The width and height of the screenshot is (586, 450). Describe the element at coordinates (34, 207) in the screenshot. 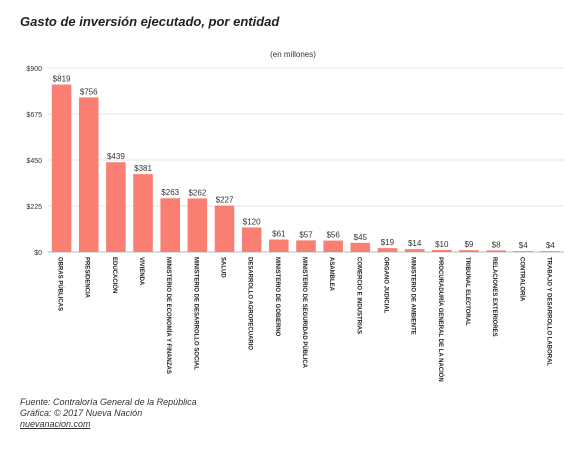

I see `y-tick-label: $225` at that location.